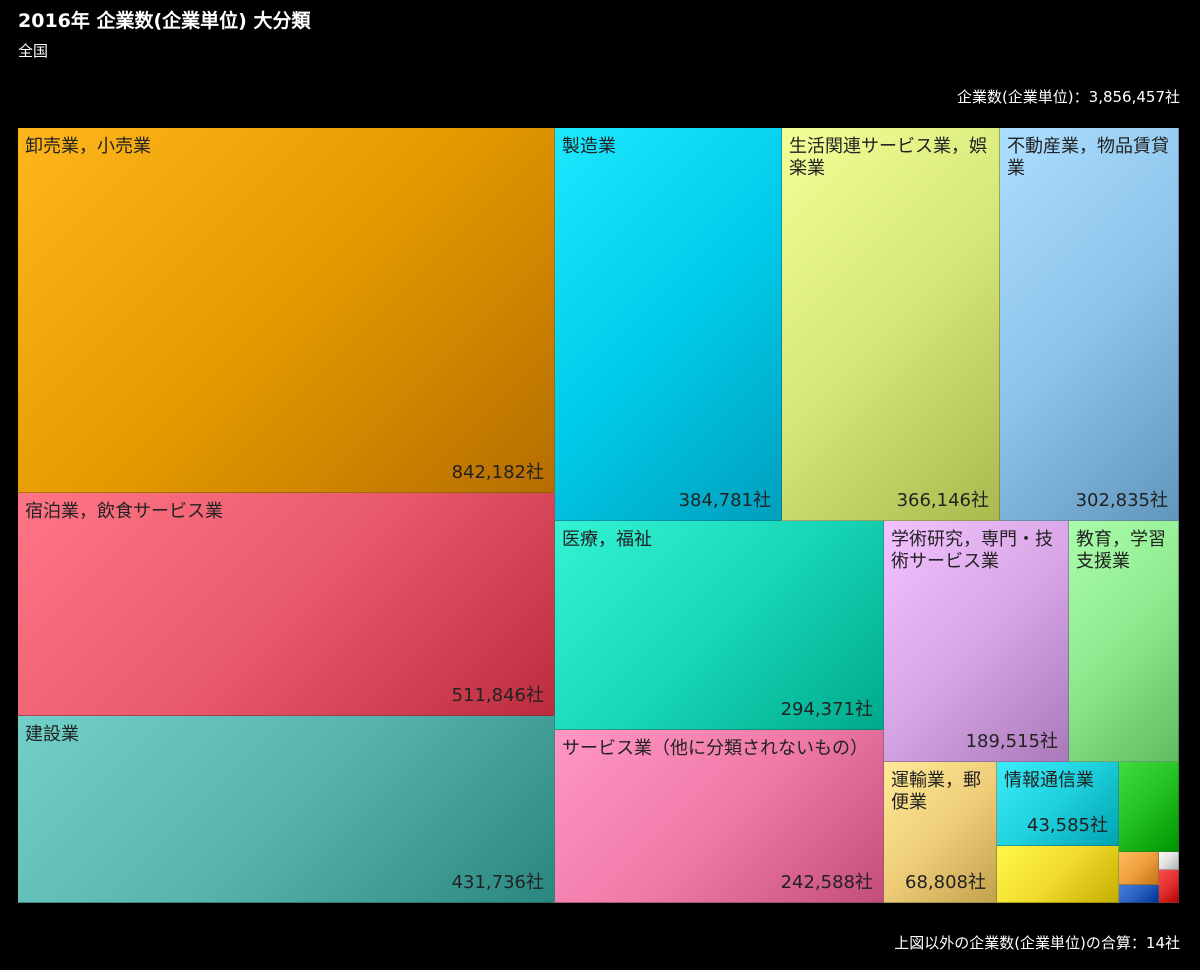  What do you see at coordinates (52, 734) in the screenshot?
I see `tile-label: 建設業` at bounding box center [52, 734].